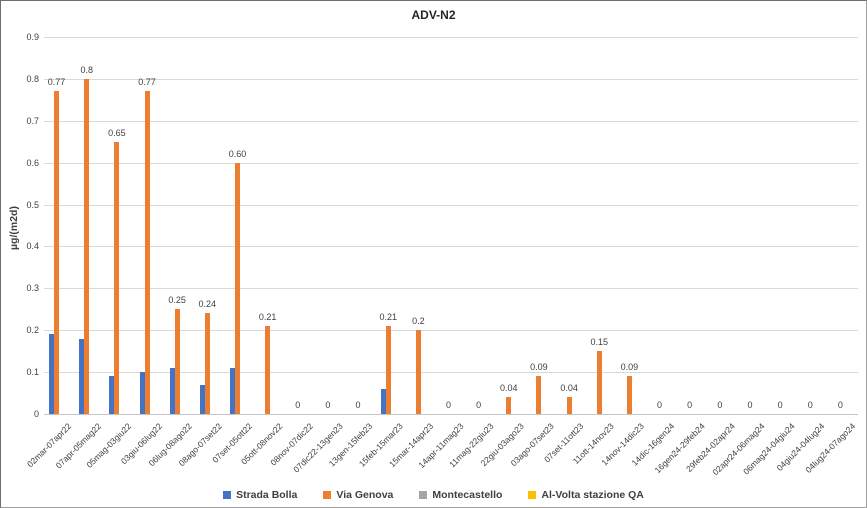 The width and height of the screenshot is (867, 508). I want to click on legend-label: Strada Bolla, so click(267, 495).